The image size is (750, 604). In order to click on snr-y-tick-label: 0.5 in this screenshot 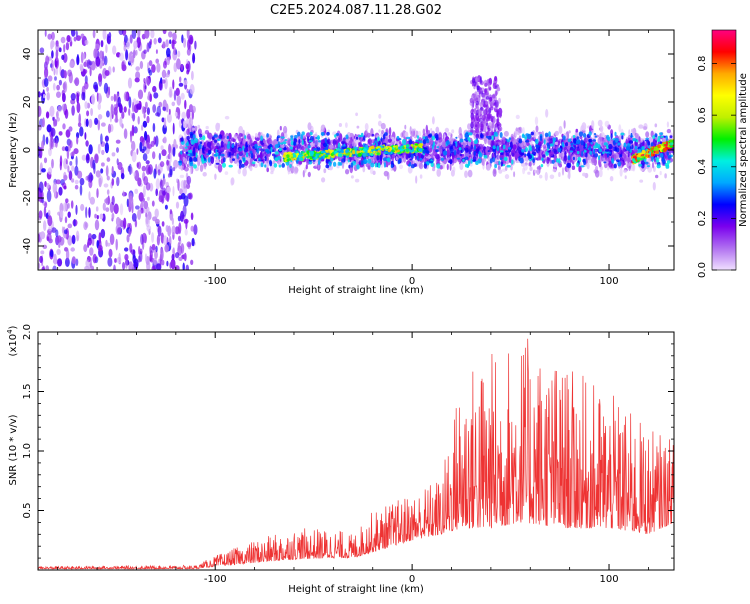, I will do `click(27, 511)`.